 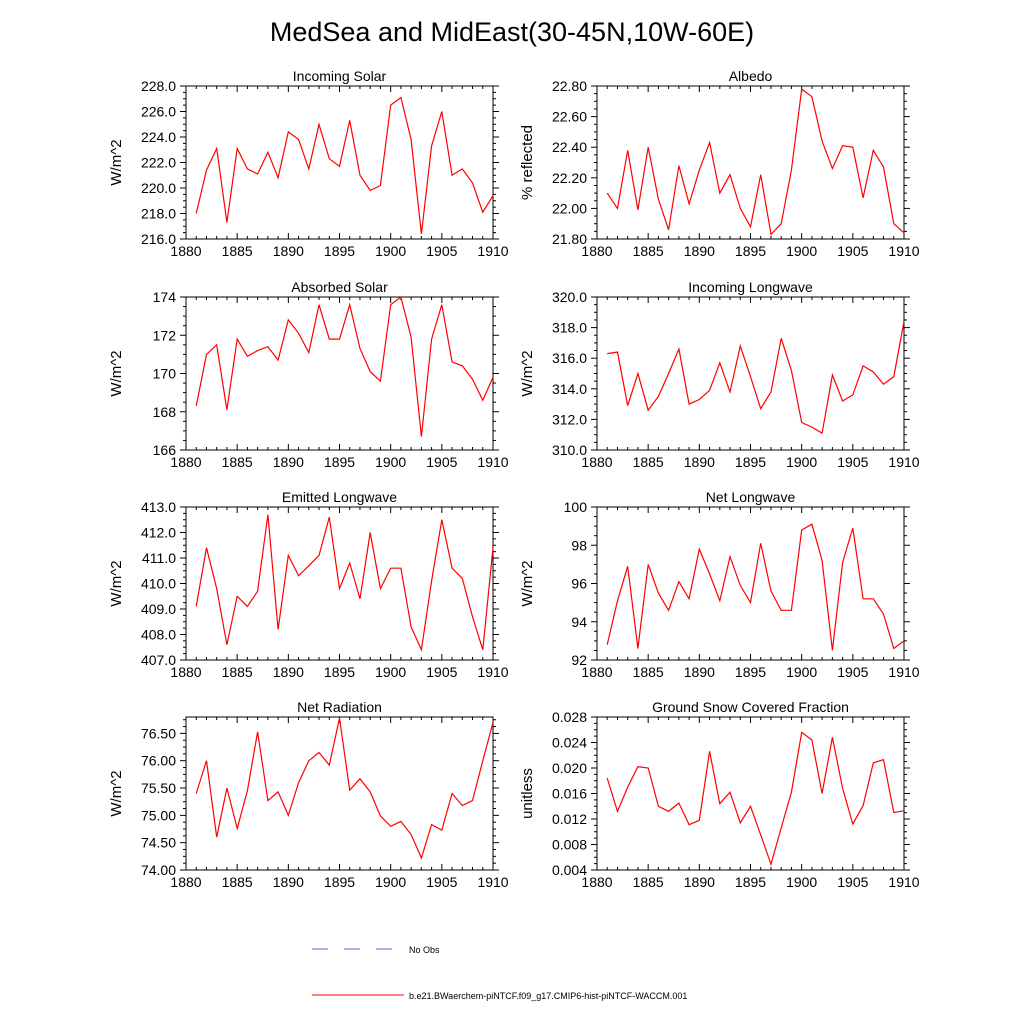 I want to click on y-tick-label: 216.0, so click(x=158, y=239).